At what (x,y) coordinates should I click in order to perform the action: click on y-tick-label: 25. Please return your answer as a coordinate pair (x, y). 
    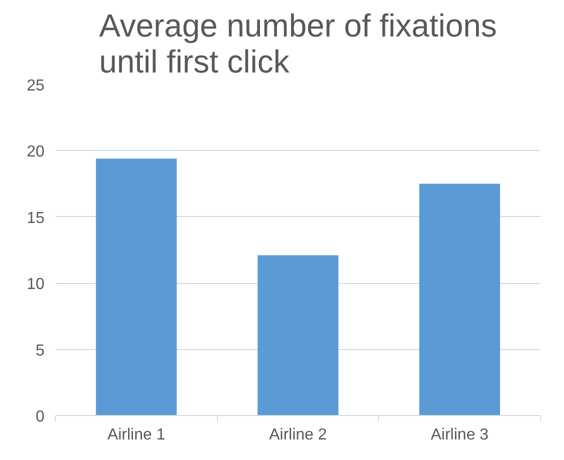
    Looking at the image, I should click on (35, 86).